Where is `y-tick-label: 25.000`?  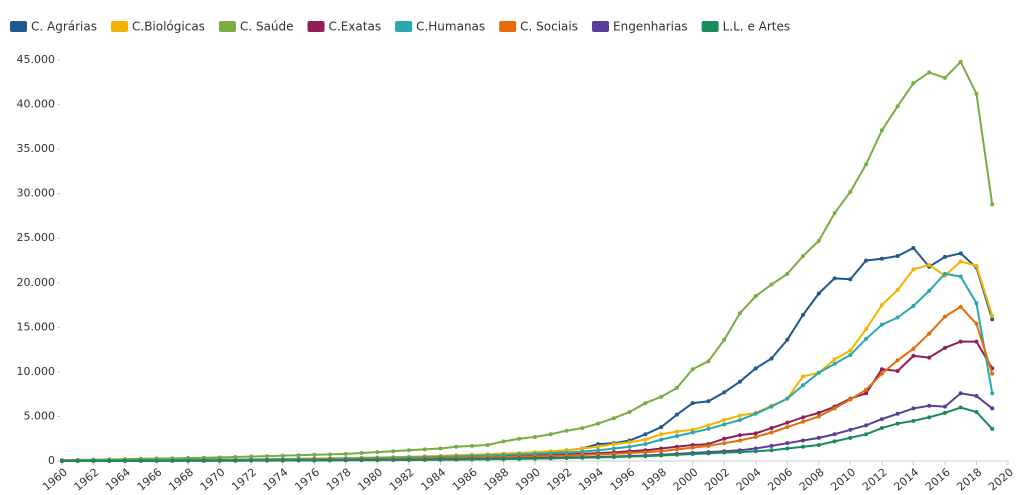
y-tick-label: 25.000 is located at coordinates (36, 237).